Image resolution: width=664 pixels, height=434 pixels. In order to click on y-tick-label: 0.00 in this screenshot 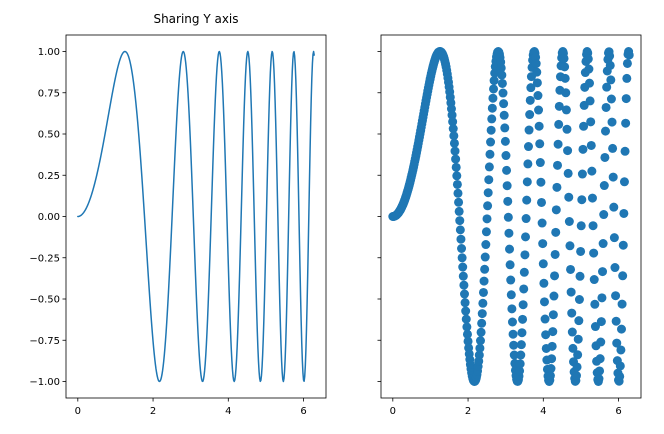, I will do `click(49, 217)`.